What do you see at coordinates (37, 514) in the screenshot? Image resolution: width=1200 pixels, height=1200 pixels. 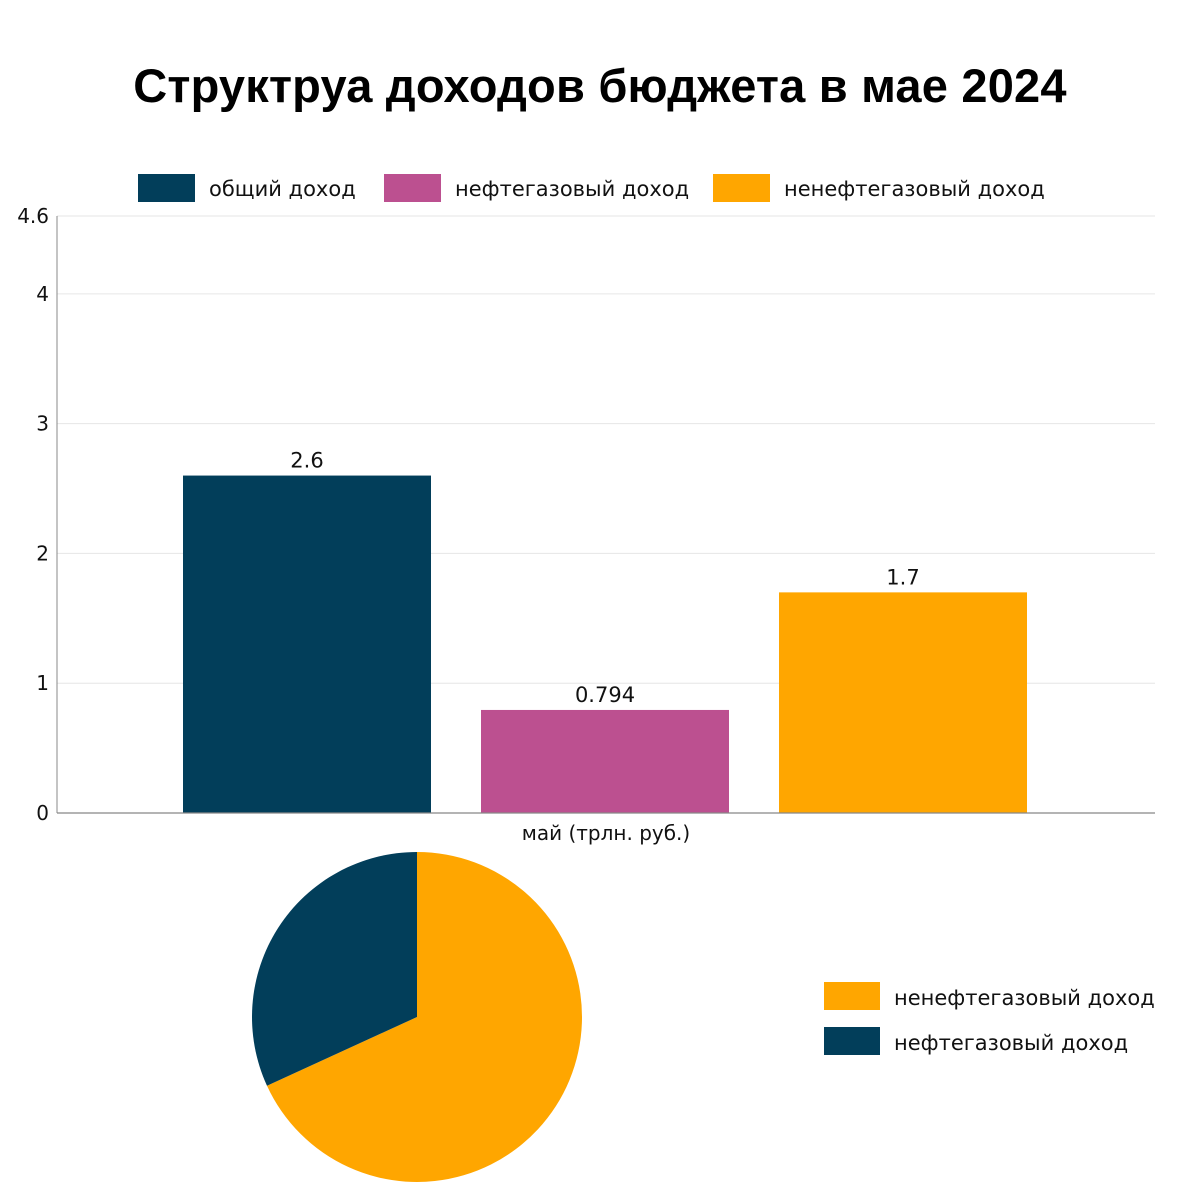 I see `y-axis: 0 1 2 3 4 4.6` at bounding box center [37, 514].